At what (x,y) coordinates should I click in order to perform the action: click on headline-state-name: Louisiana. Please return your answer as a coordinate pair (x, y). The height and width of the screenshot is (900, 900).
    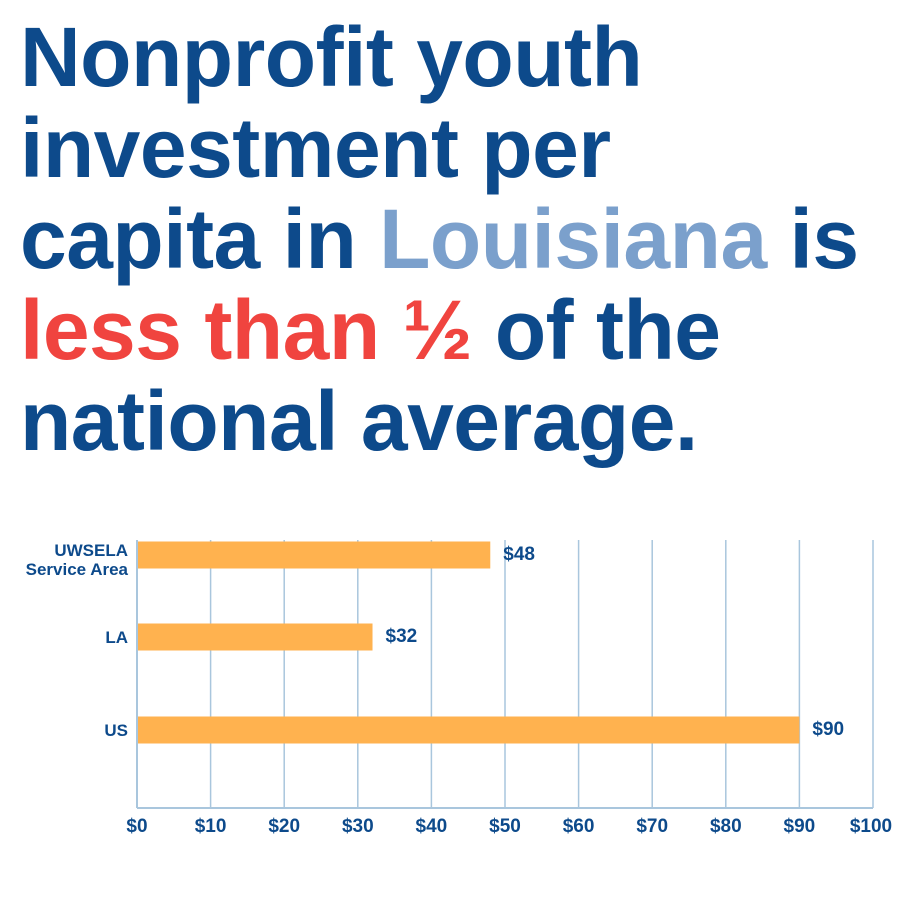
    Looking at the image, I should click on (573, 239).